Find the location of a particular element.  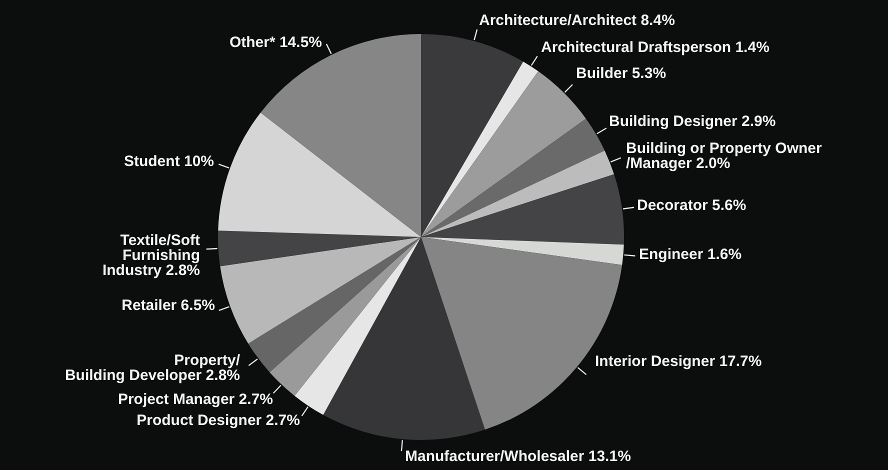

slice-label: Retailer 6.5% is located at coordinates (168, 305).